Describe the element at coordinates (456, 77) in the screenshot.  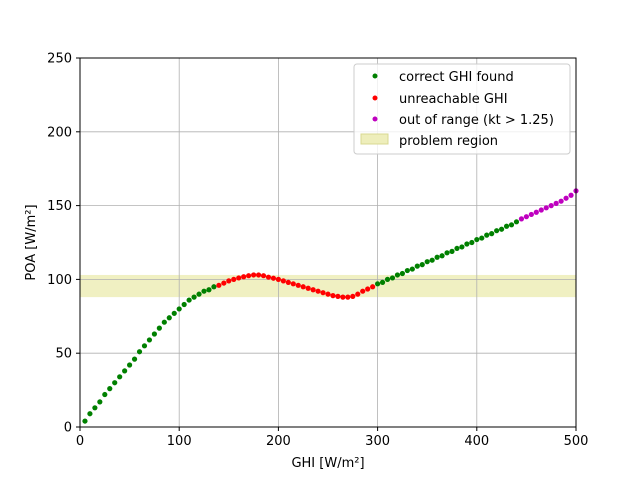
I see `legend-label-correct: correct GHI found` at that location.